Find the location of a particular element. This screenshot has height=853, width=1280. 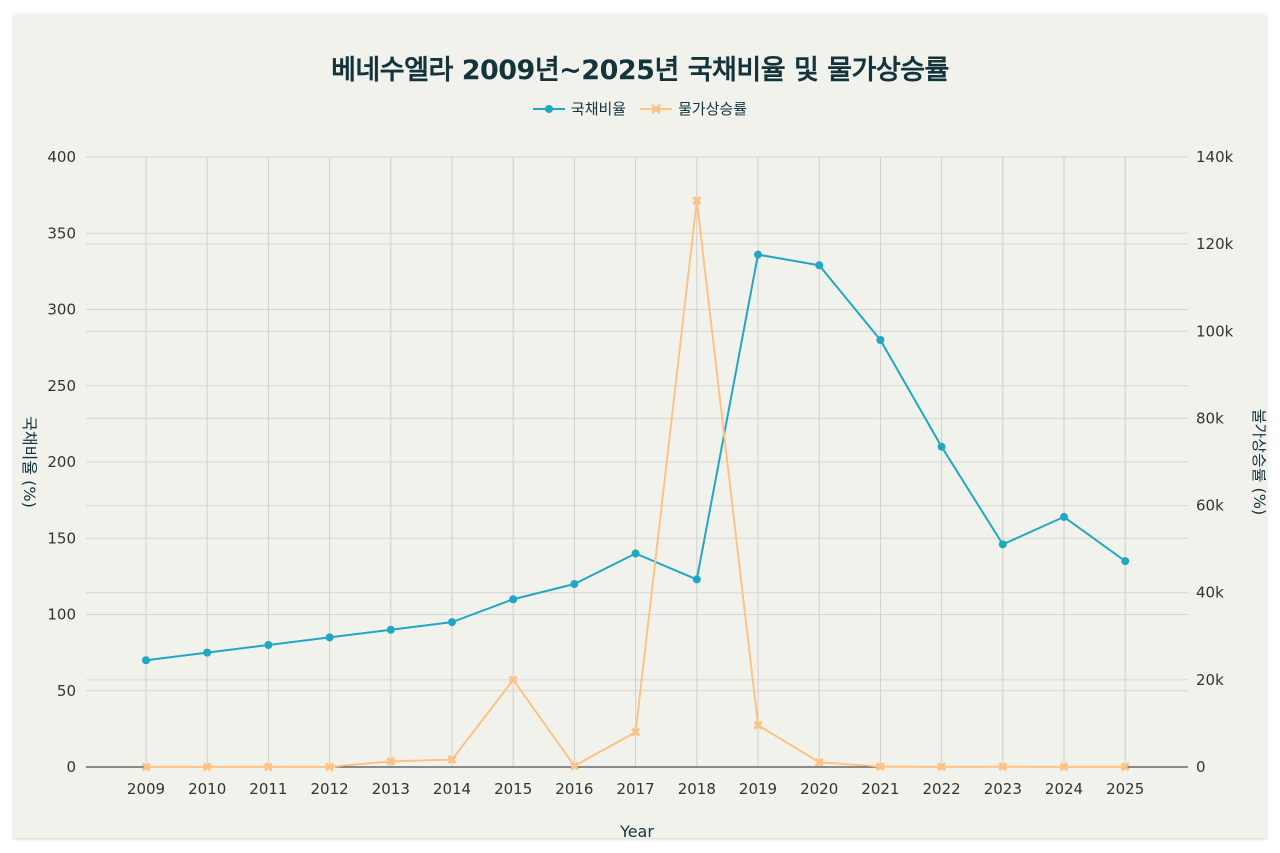

y-left-tick-label: 300 is located at coordinates (61, 310).